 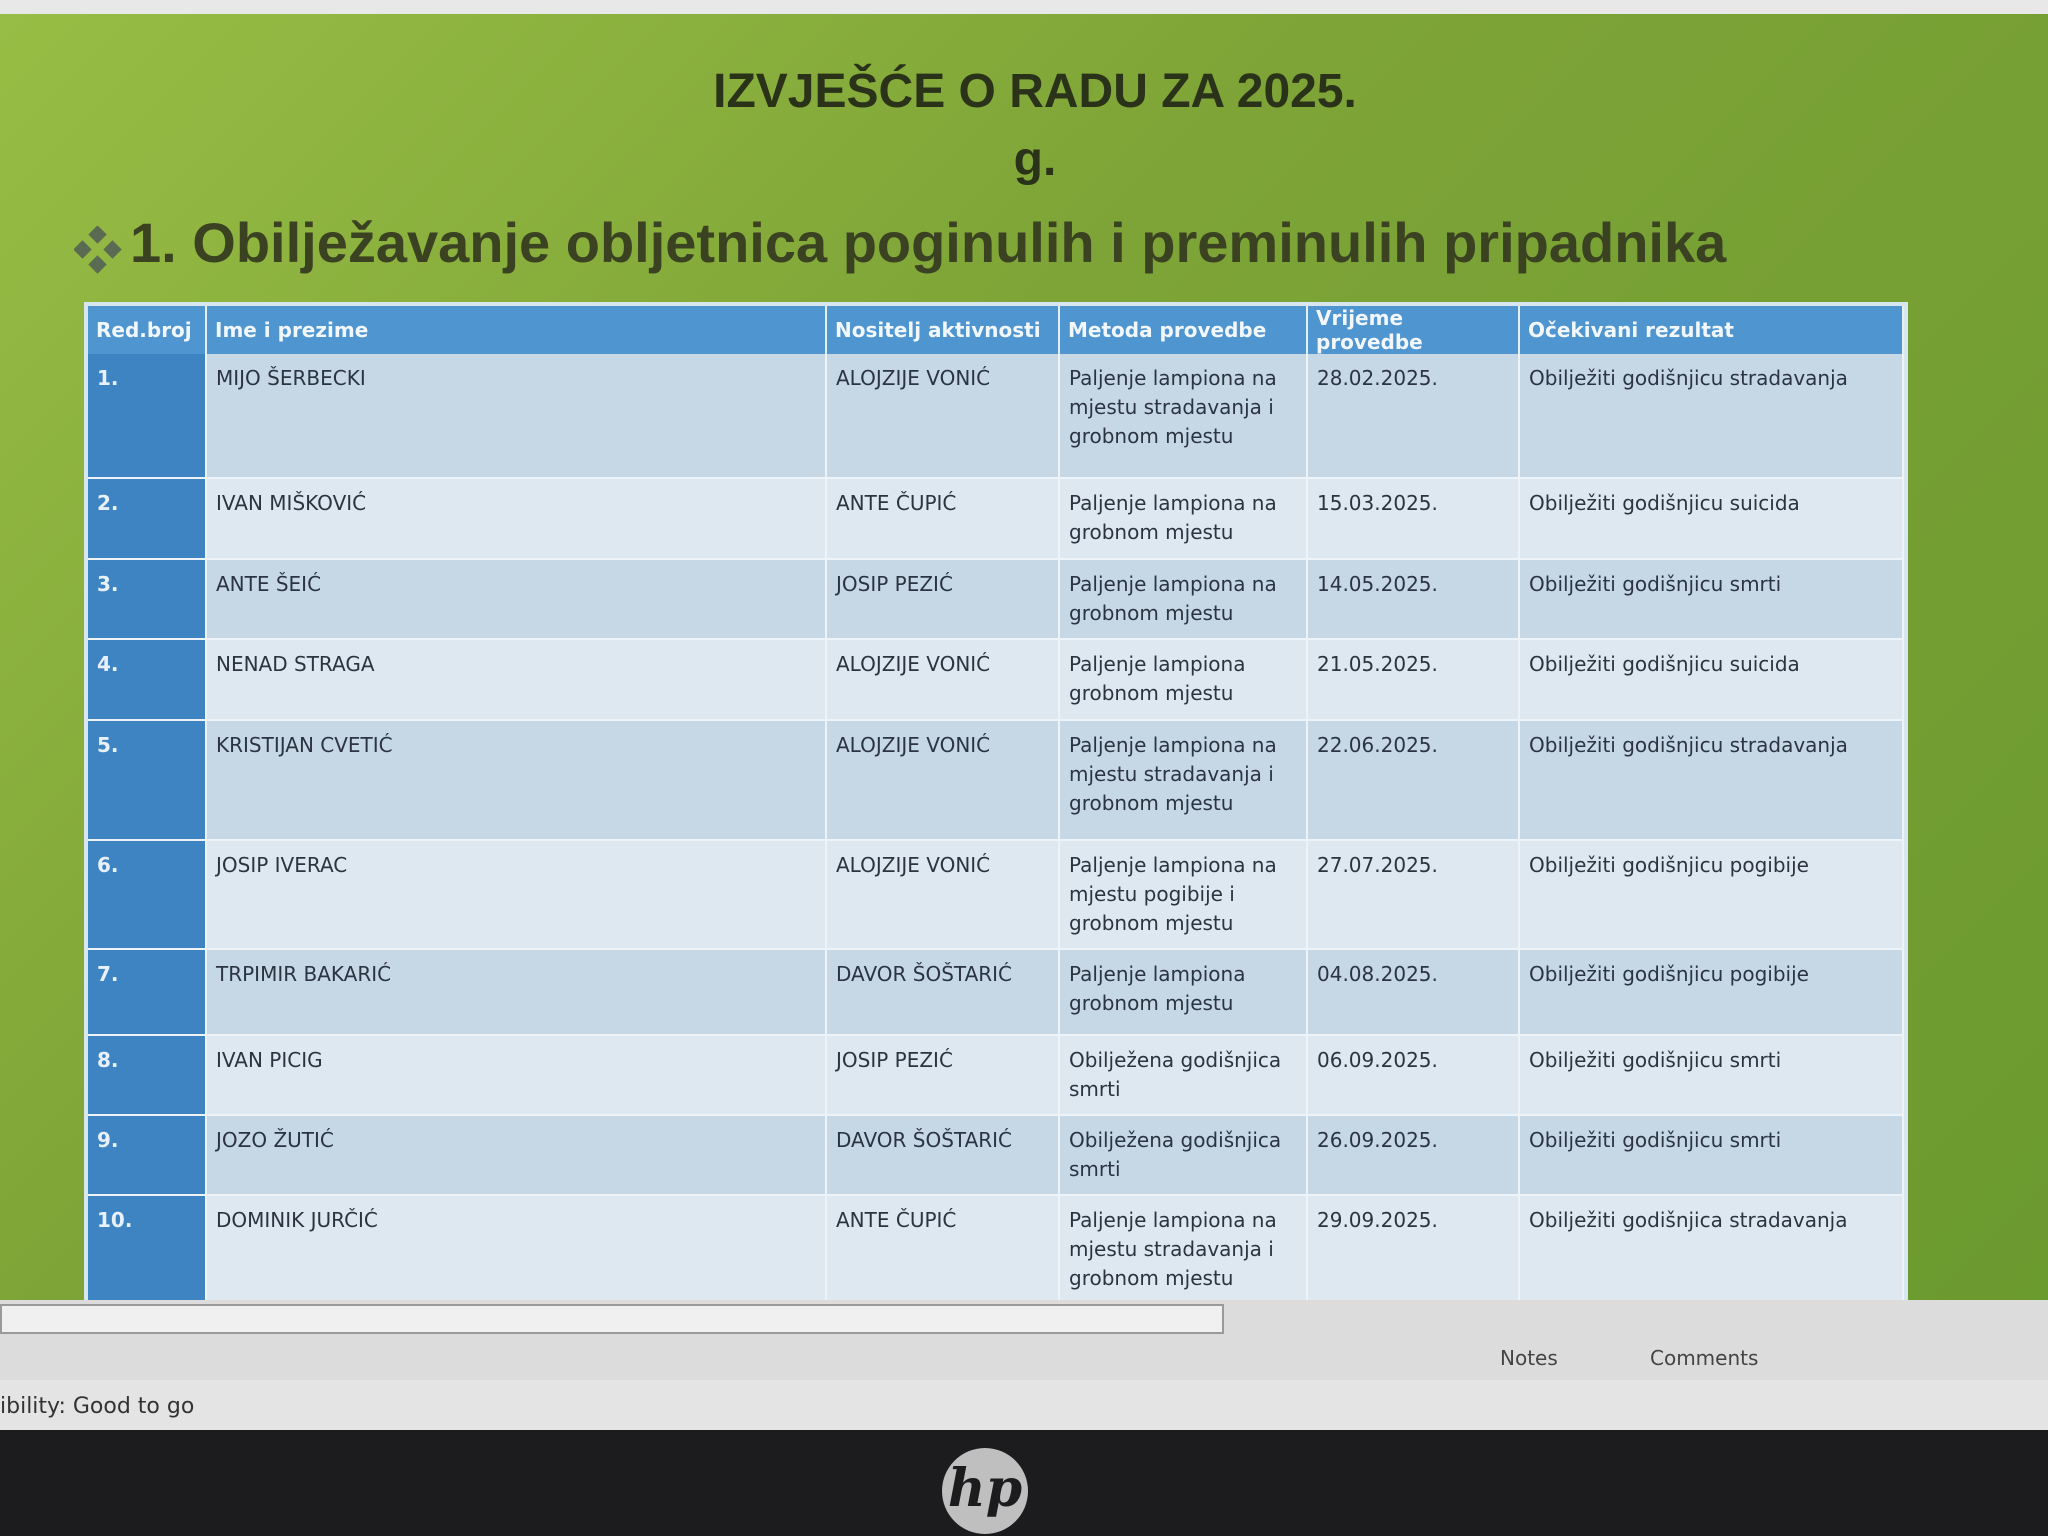 I want to click on table-cell: 15.03.2025., so click(x=1413, y=519).